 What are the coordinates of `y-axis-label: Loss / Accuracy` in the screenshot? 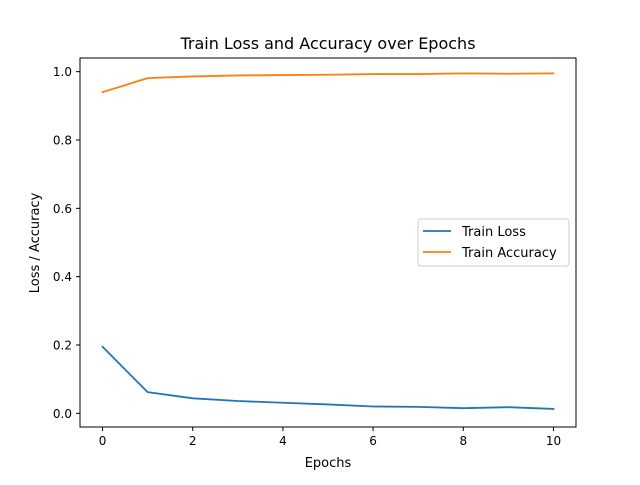 It's located at (35, 242).